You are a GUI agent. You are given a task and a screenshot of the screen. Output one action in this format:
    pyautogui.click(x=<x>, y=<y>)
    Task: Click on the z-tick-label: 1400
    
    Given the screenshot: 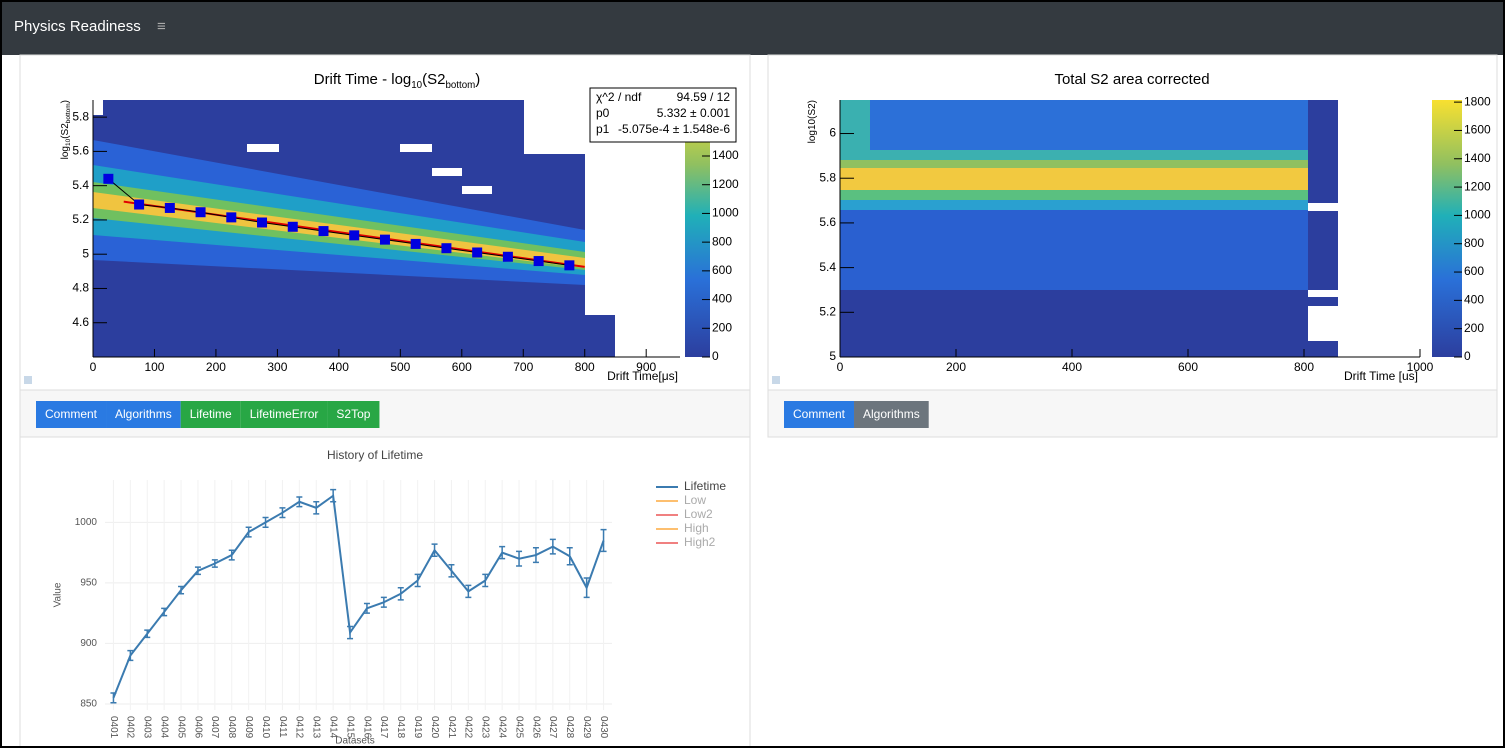 What is the action you would take?
    pyautogui.click(x=725, y=155)
    